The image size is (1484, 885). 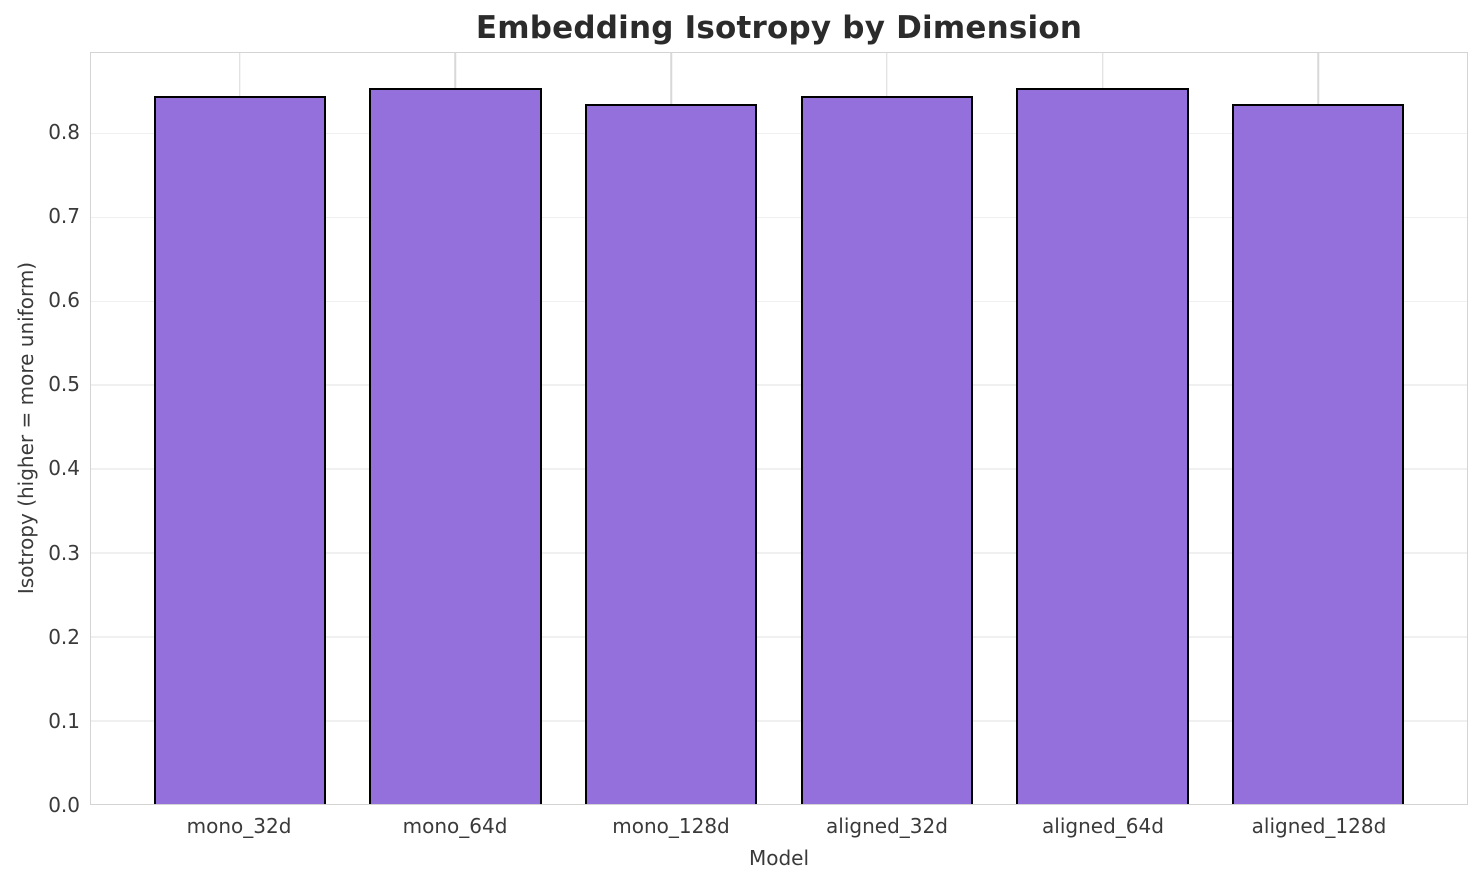 What do you see at coordinates (41, 434) in the screenshot?
I see `y-axis-ticks: 0.0 0.1 0.2 0.3 0.4 0.5 0.6 0.7 0.8` at bounding box center [41, 434].